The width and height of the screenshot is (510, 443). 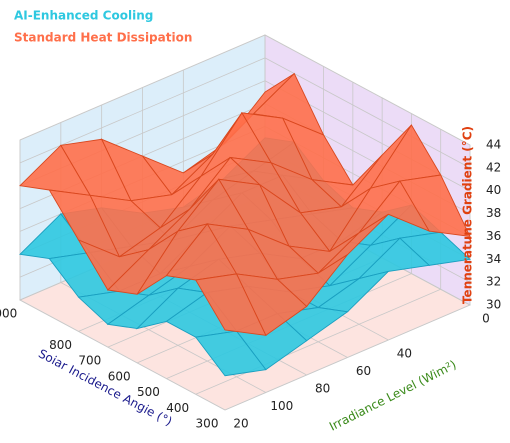 What do you see at coordinates (393, 395) in the screenshot?
I see `y-axis-label: Irradiance Level (Wim²)` at bounding box center [393, 395].